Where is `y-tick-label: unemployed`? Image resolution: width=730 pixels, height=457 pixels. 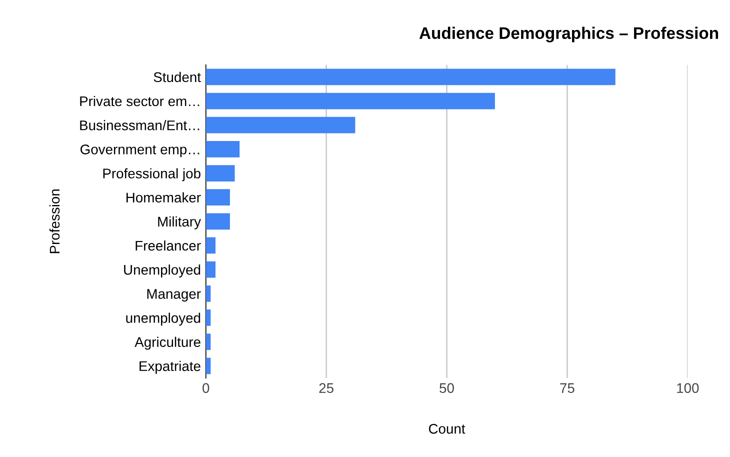 y-tick-label: unemployed is located at coordinates (163, 319).